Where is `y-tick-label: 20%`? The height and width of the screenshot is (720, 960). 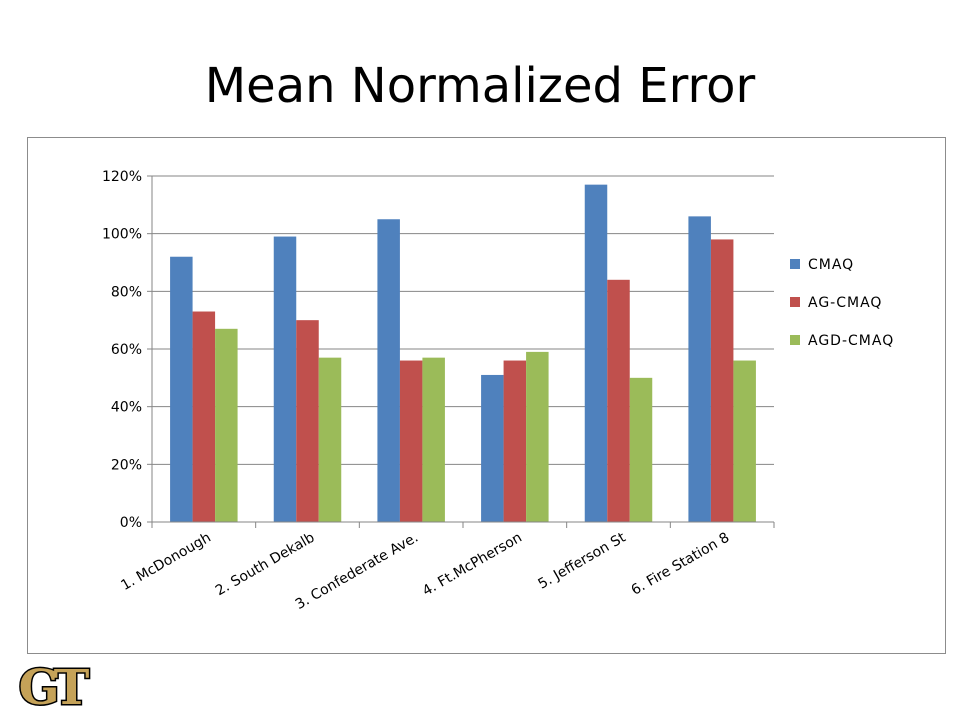
y-tick-label: 20% is located at coordinates (126, 465).